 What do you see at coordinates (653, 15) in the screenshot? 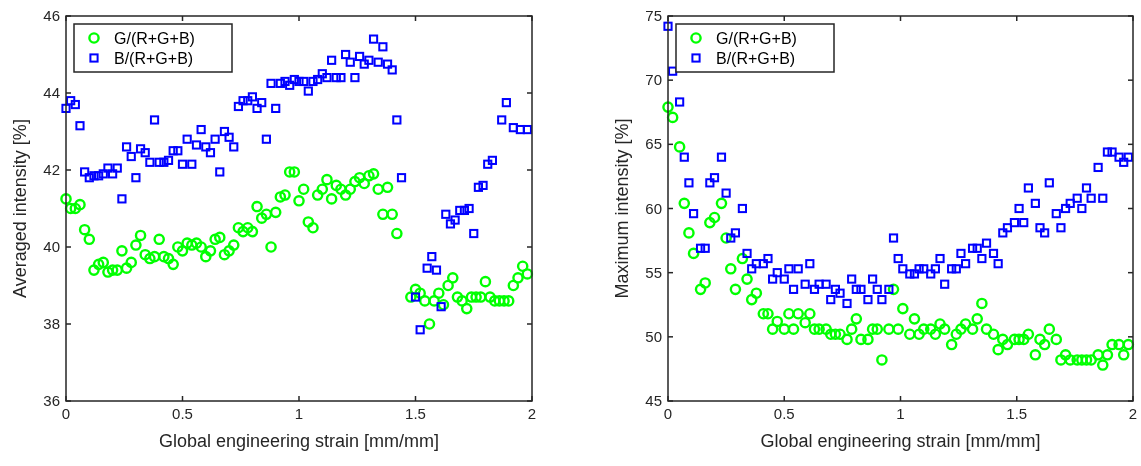
I see `y-tick-label: 75` at bounding box center [653, 15].